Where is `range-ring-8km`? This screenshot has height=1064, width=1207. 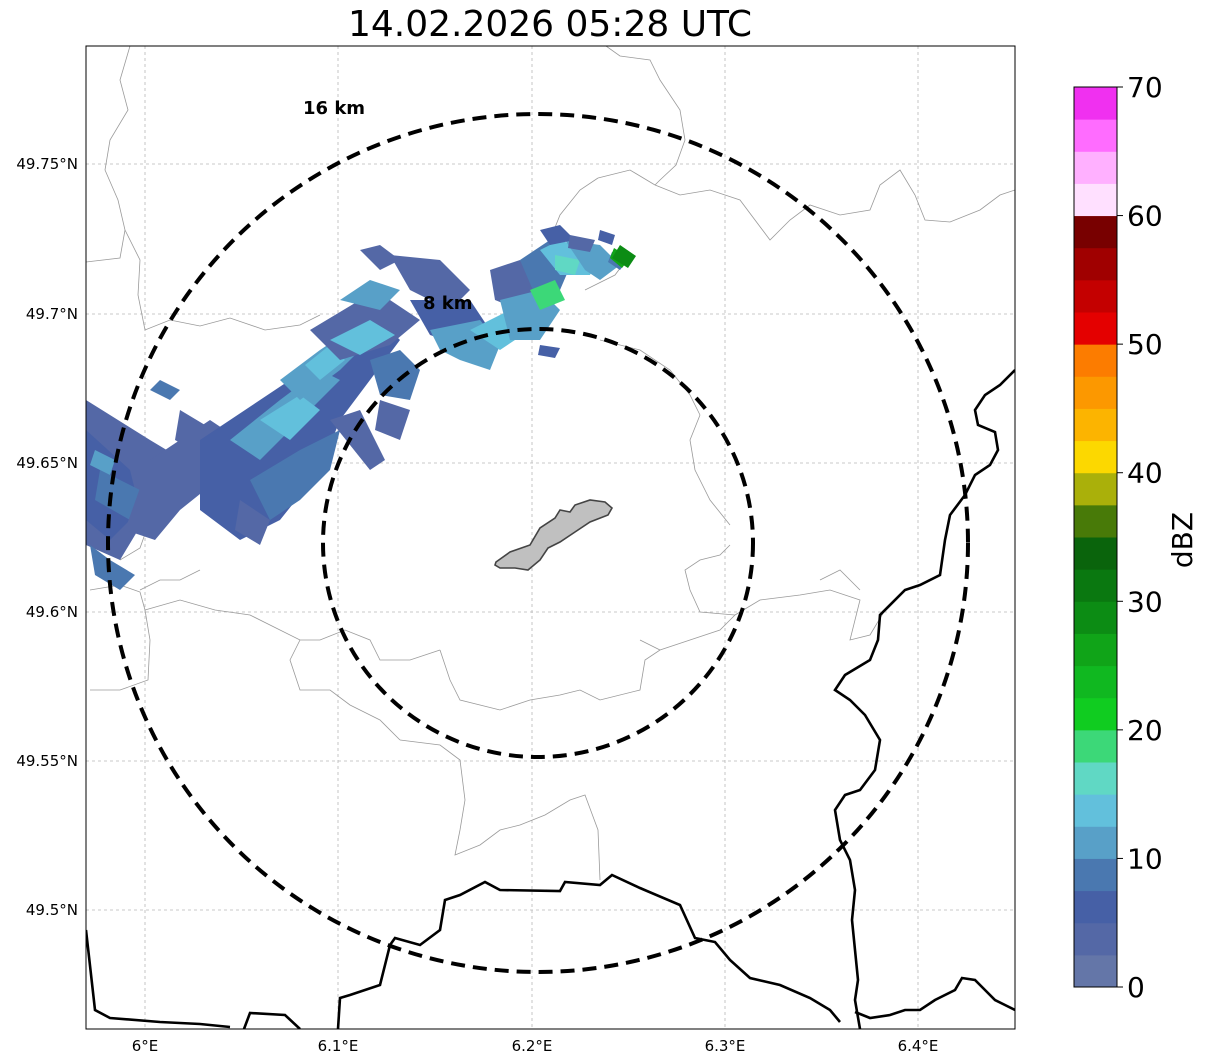
range-ring-8km is located at coordinates (538, 543).